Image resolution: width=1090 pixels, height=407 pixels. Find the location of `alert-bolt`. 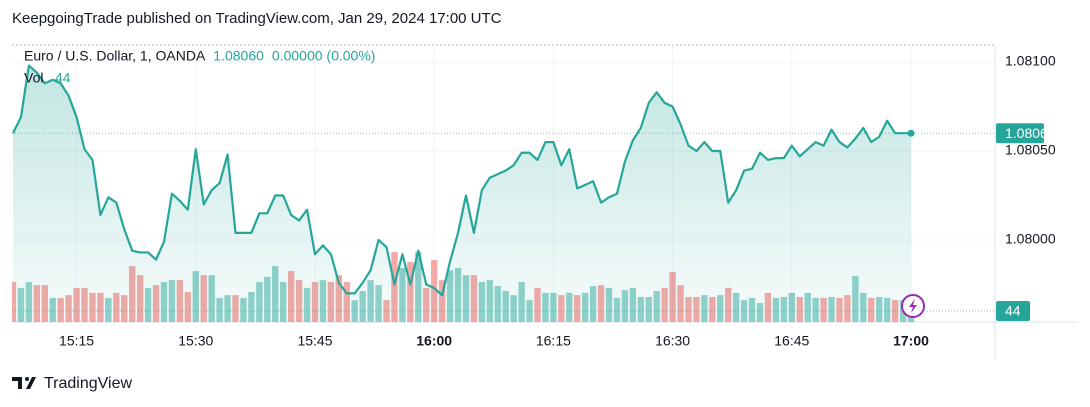

alert-bolt is located at coordinates (913, 306).